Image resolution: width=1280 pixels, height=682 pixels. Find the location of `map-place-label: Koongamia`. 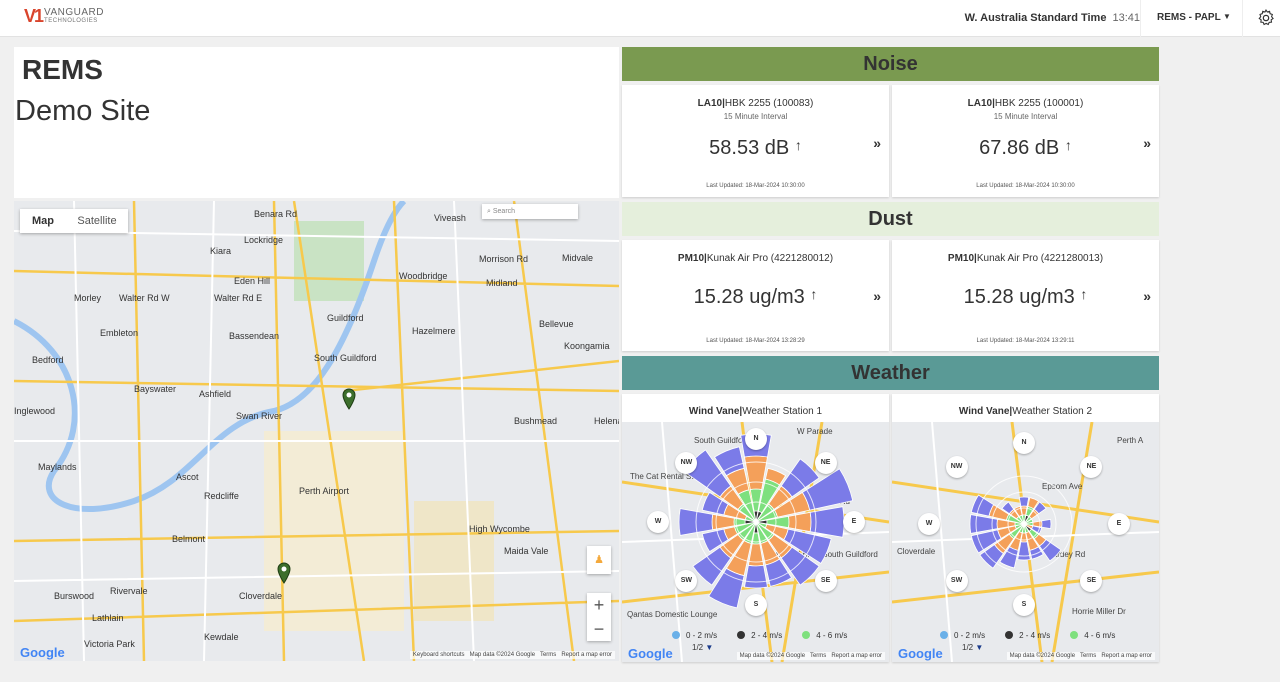

map-place-label: Koongamia is located at coordinates (587, 346).